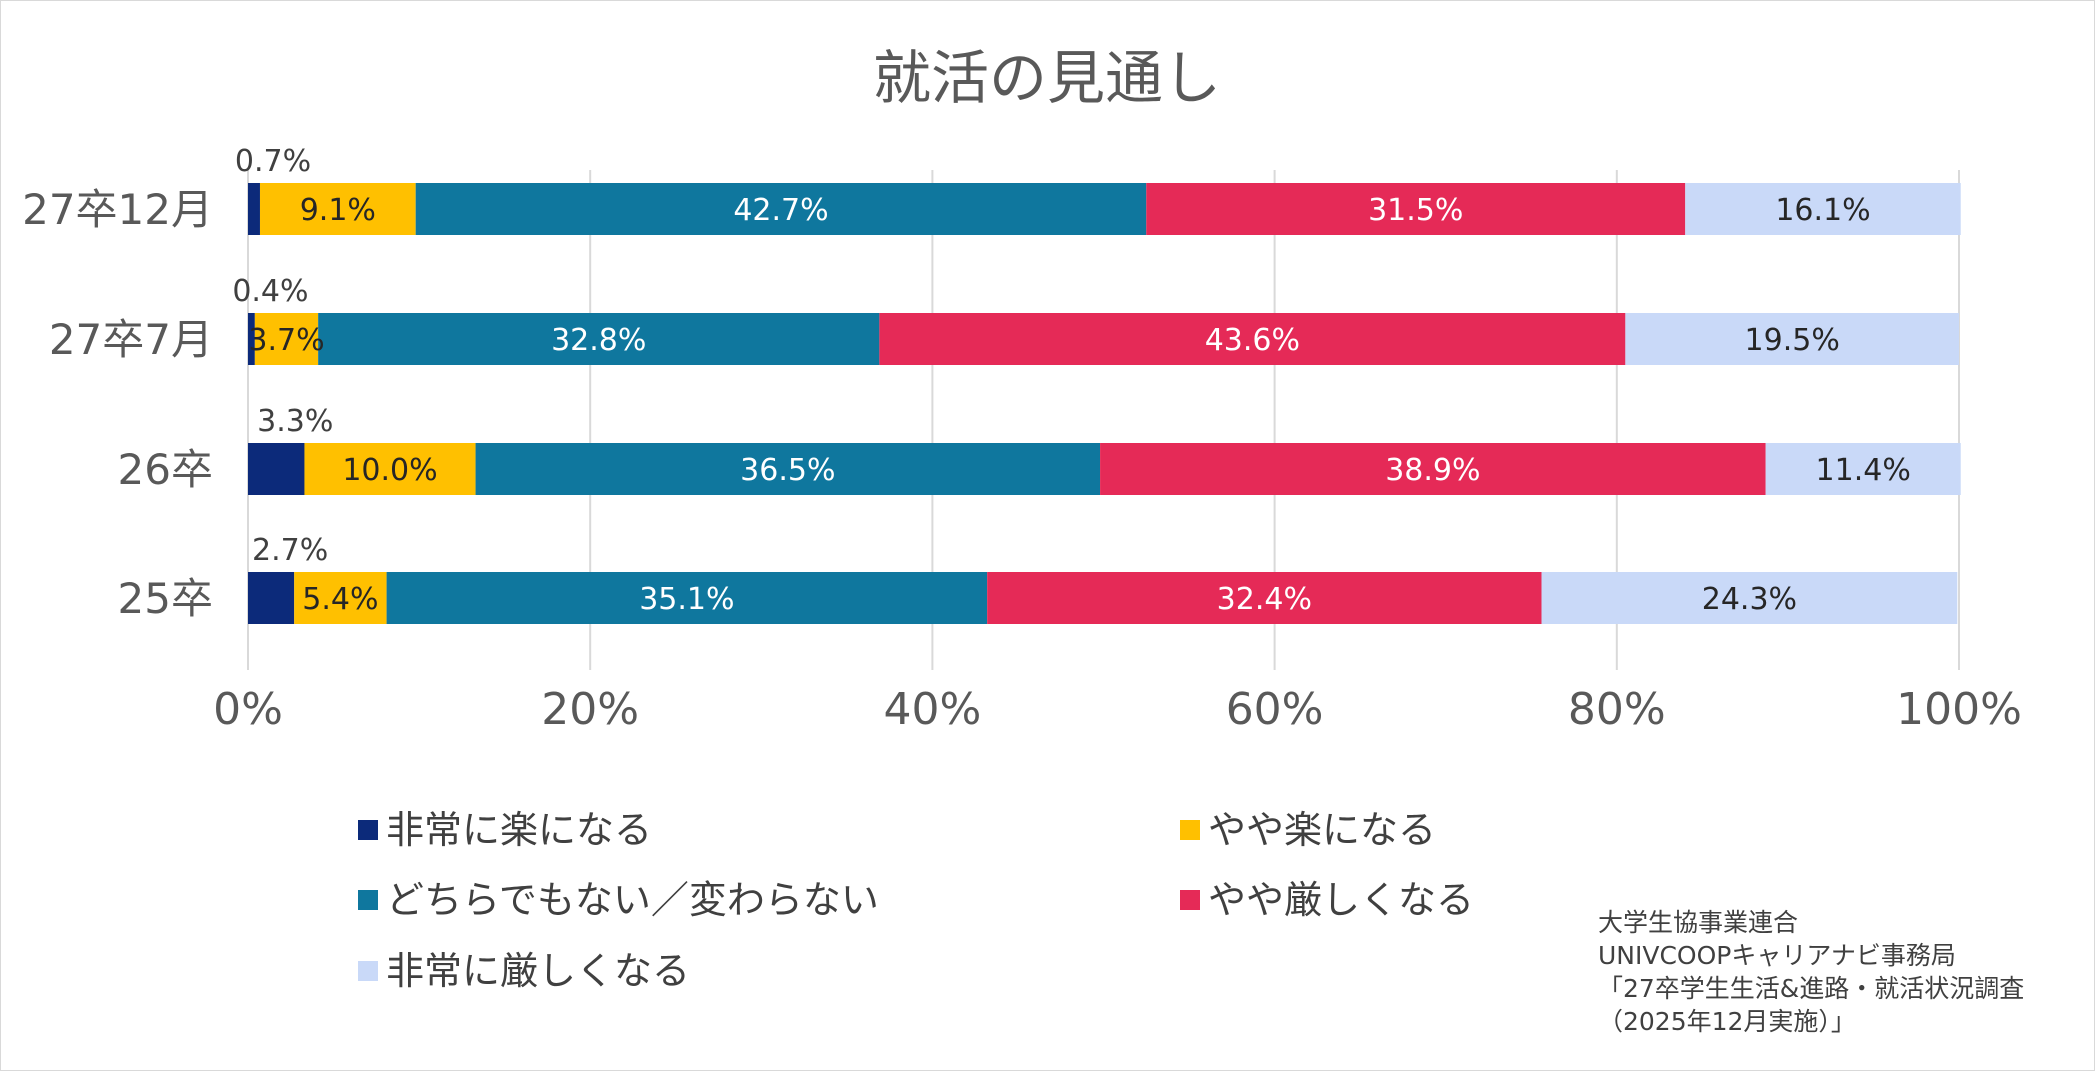 This screenshot has height=1071, width=2095. I want to click on x-tick-label: 60%, so click(1275, 709).